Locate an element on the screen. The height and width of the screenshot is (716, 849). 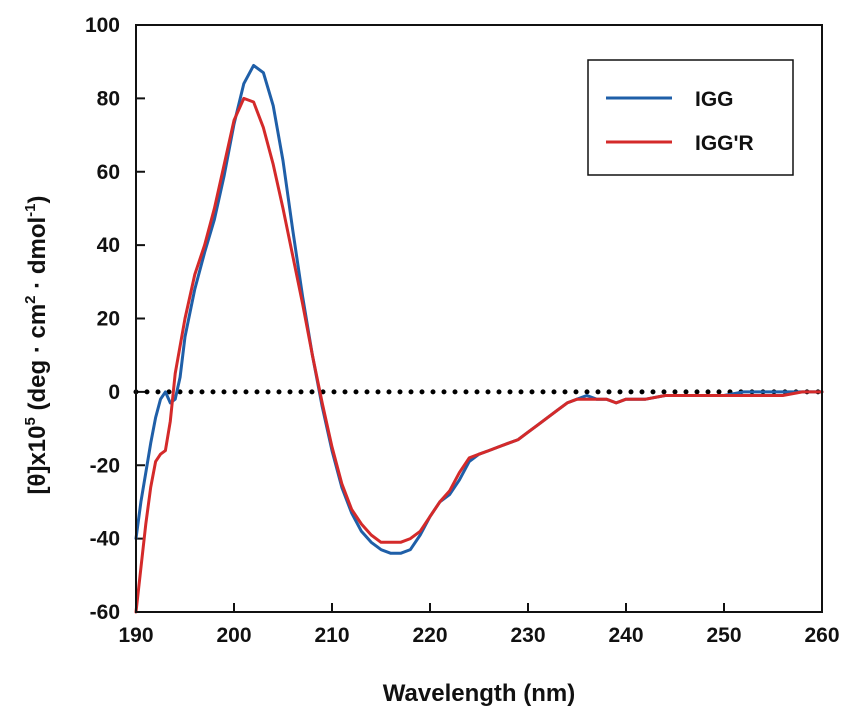
y-tick-label: 100 is located at coordinates (102, 25).